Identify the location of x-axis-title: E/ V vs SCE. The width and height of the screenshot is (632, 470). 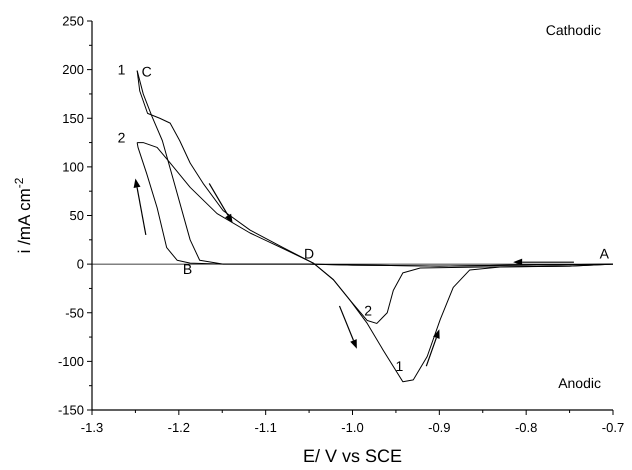
(352, 456).